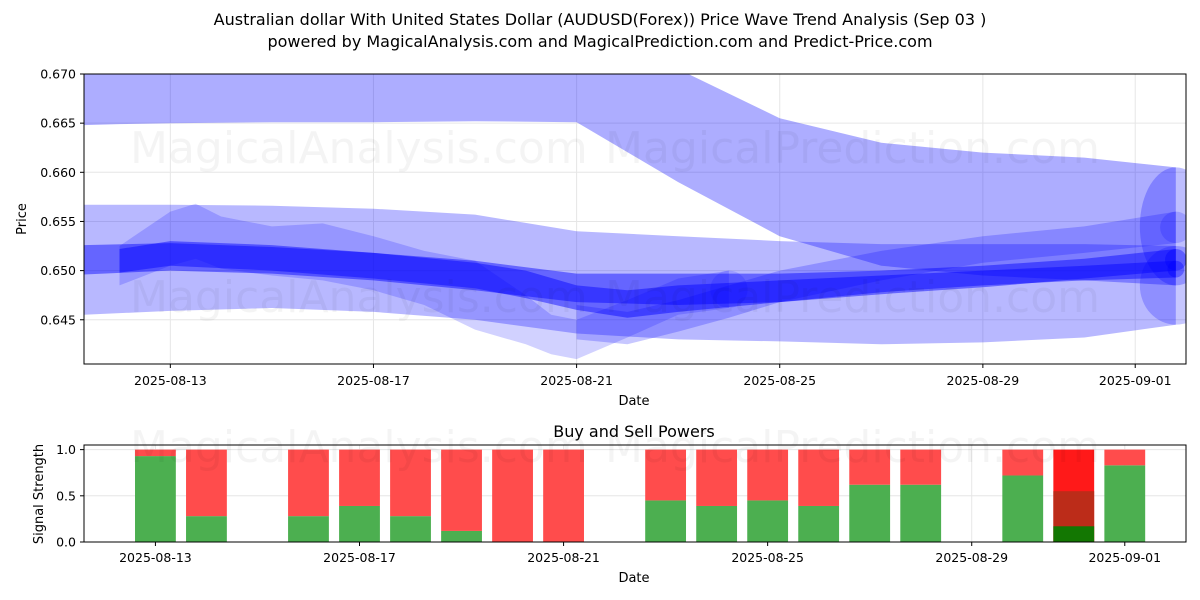 The height and width of the screenshot is (600, 1200). Describe the element at coordinates (852, 447) in the screenshot. I see `watermark-right-power: MagicalPrediction.com` at that location.